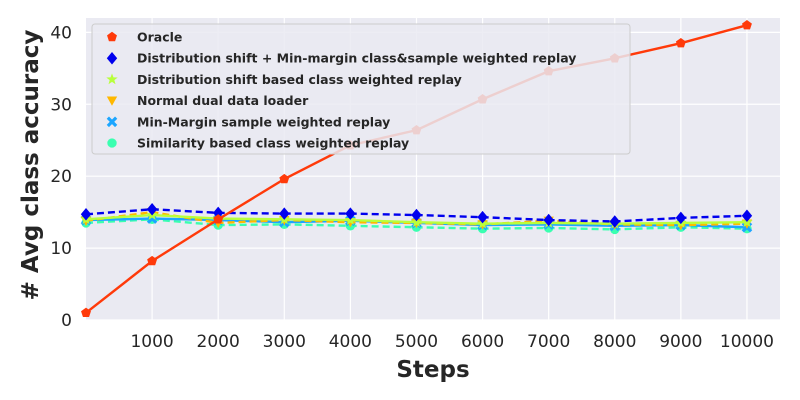 The width and height of the screenshot is (800, 400). Describe the element at coordinates (273, 143) in the screenshot. I see `legend-label: Similarity based class weighted replay` at that location.